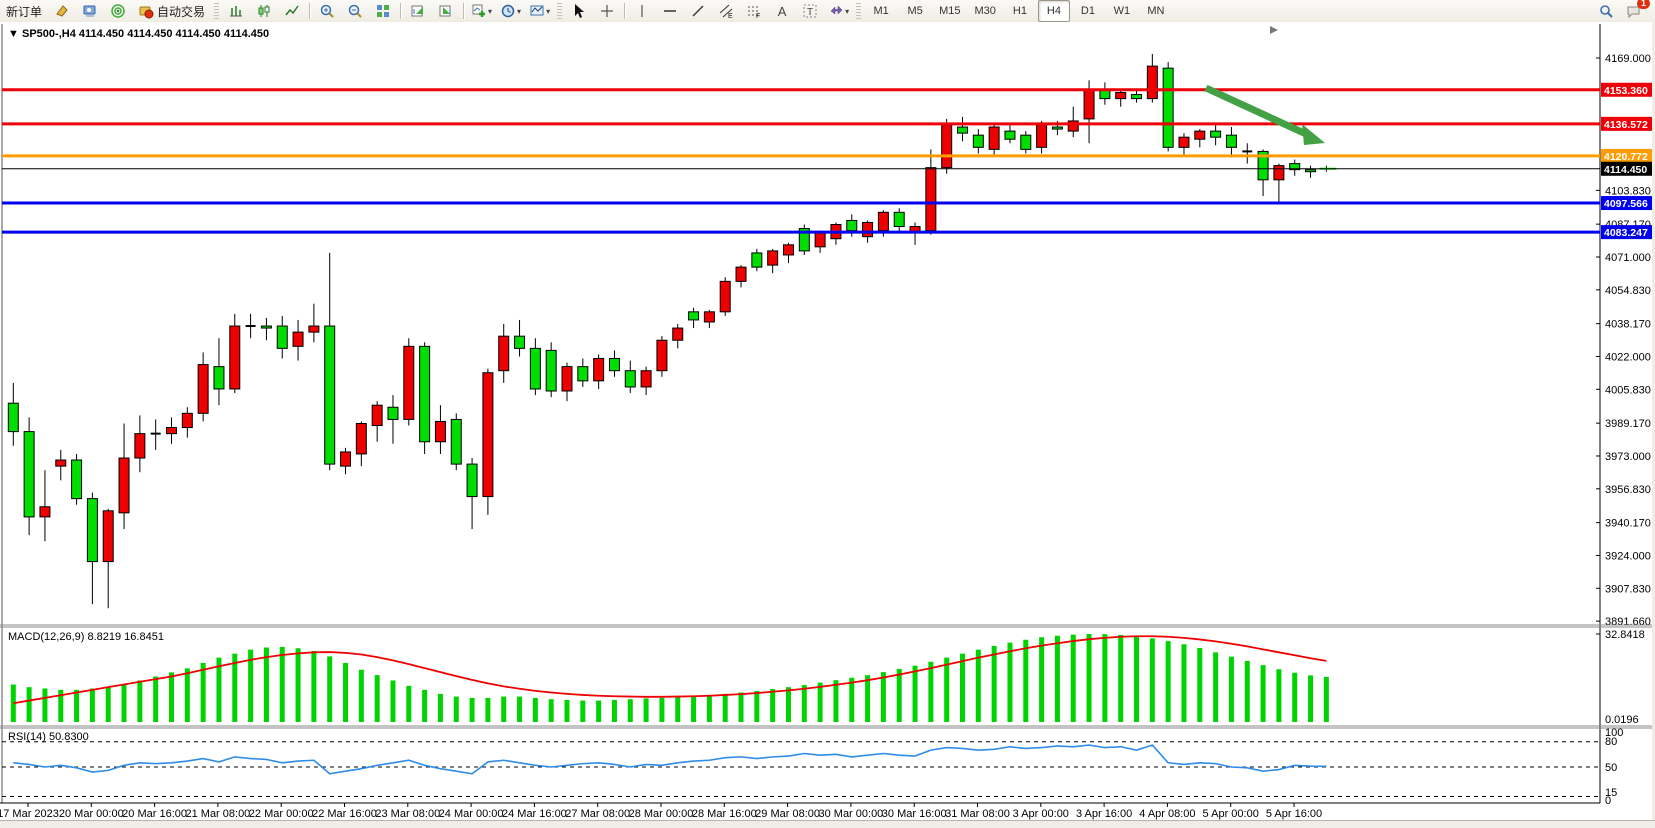 Image resolution: width=1655 pixels, height=828 pixels. Describe the element at coordinates (1256, 111) in the screenshot. I see `trend-arrow` at that location.